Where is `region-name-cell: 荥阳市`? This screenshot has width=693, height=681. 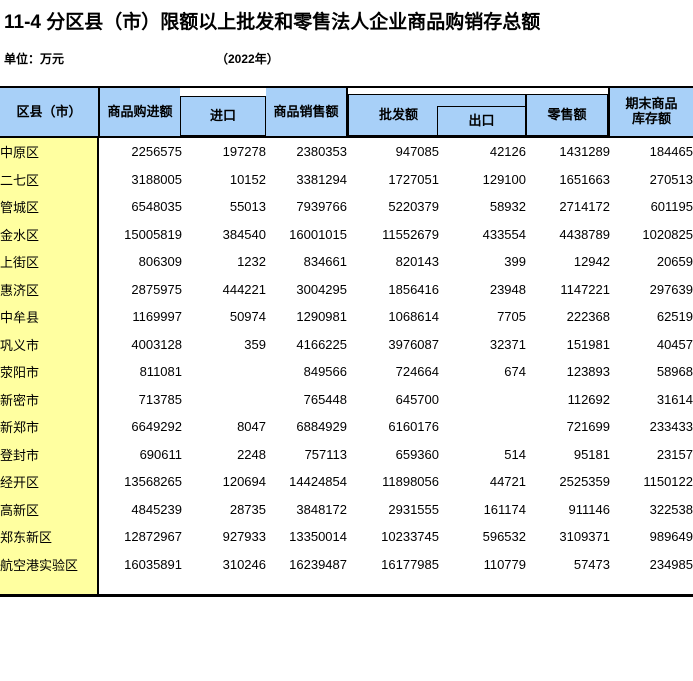
region-name-cell: 荥阳市 is located at coordinates (49, 372).